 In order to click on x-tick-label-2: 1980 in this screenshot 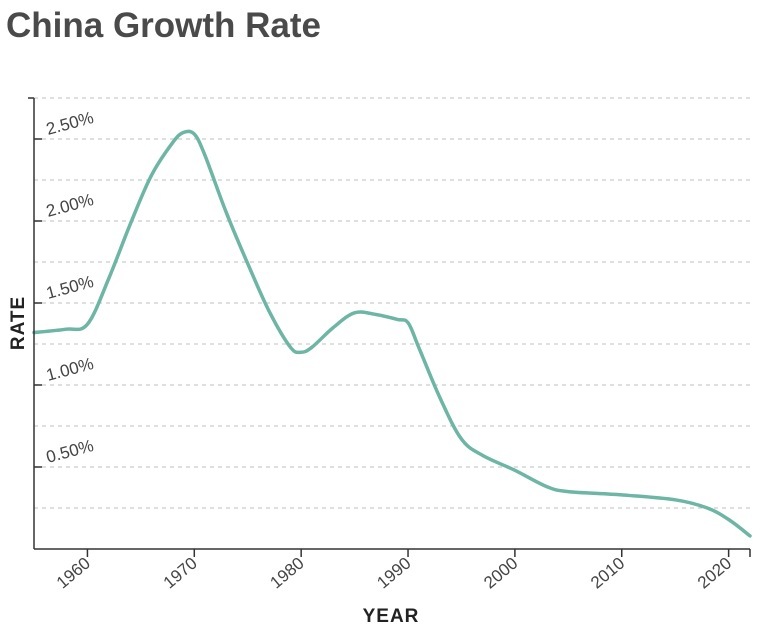, I will do `click(287, 573)`.